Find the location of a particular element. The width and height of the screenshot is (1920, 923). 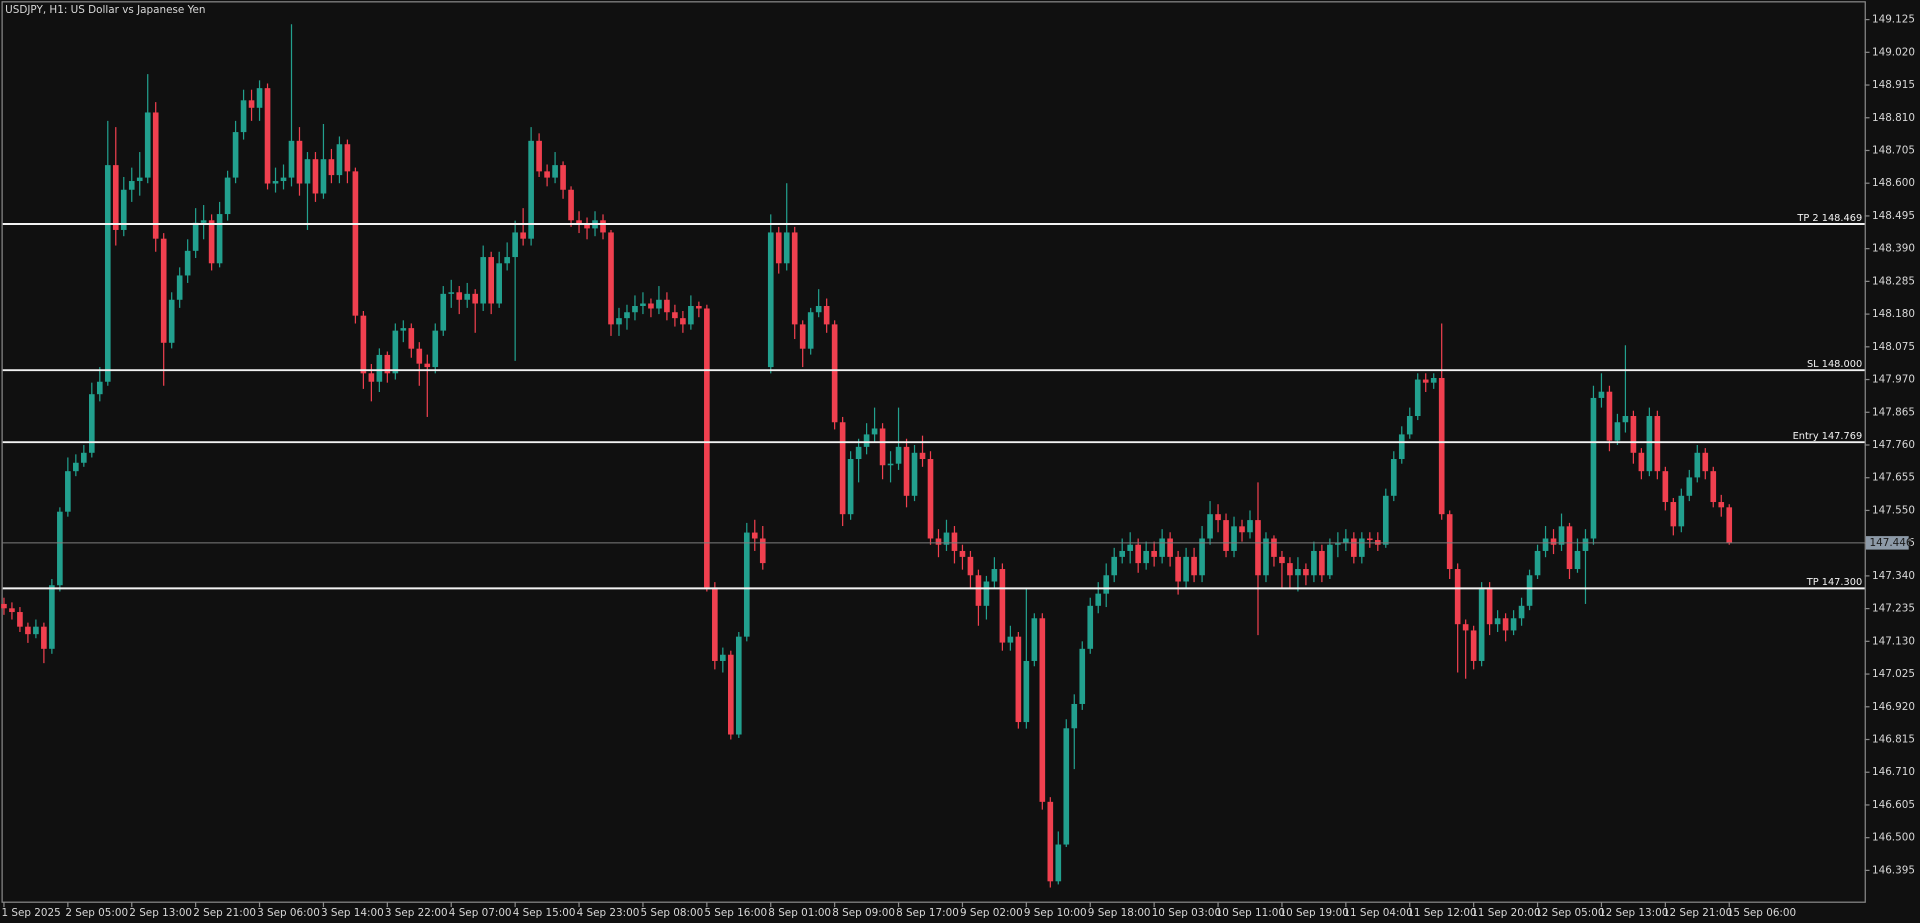

x-tick-label: 2 Sep 13:00 is located at coordinates (160, 913).